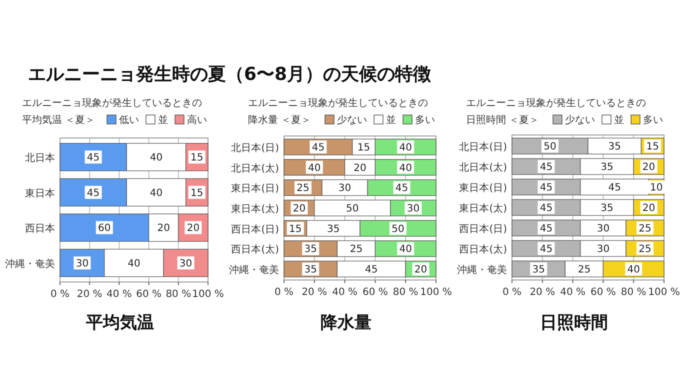  What do you see at coordinates (230, 74) in the screenshot?
I see `text: エルニーニョ発生時の夏（6〜8月）の天候の特徴` at bounding box center [230, 74].